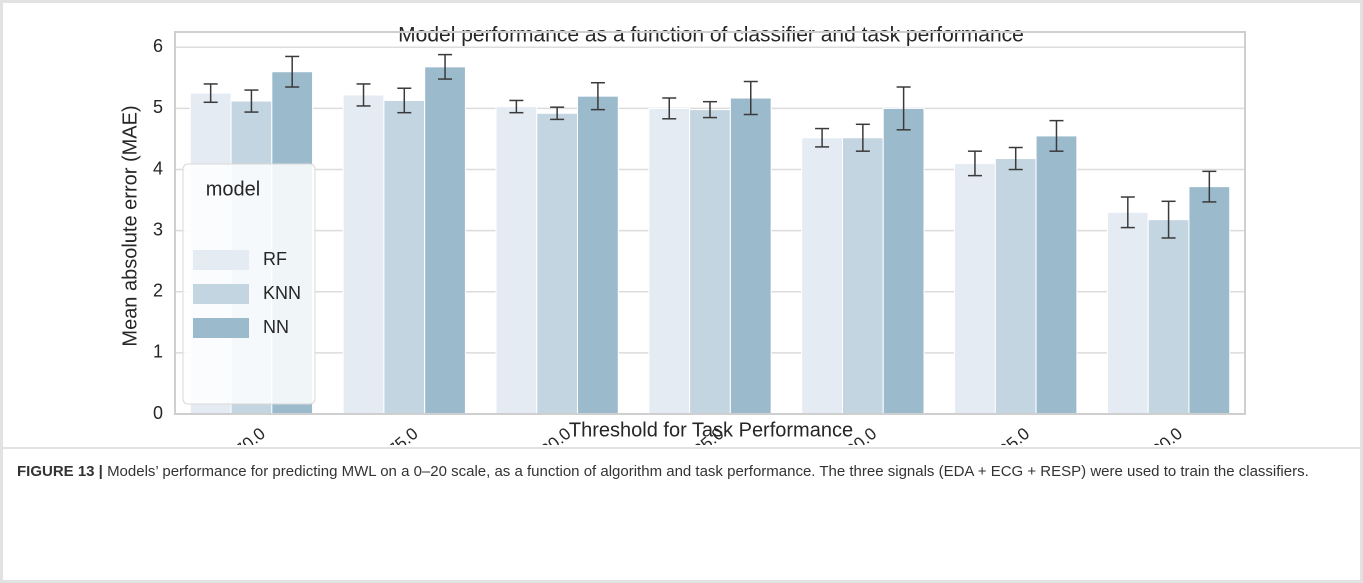 This screenshot has height=583, width=1363. What do you see at coordinates (158, 107) in the screenshot?
I see `y-tick-label: 5` at bounding box center [158, 107].